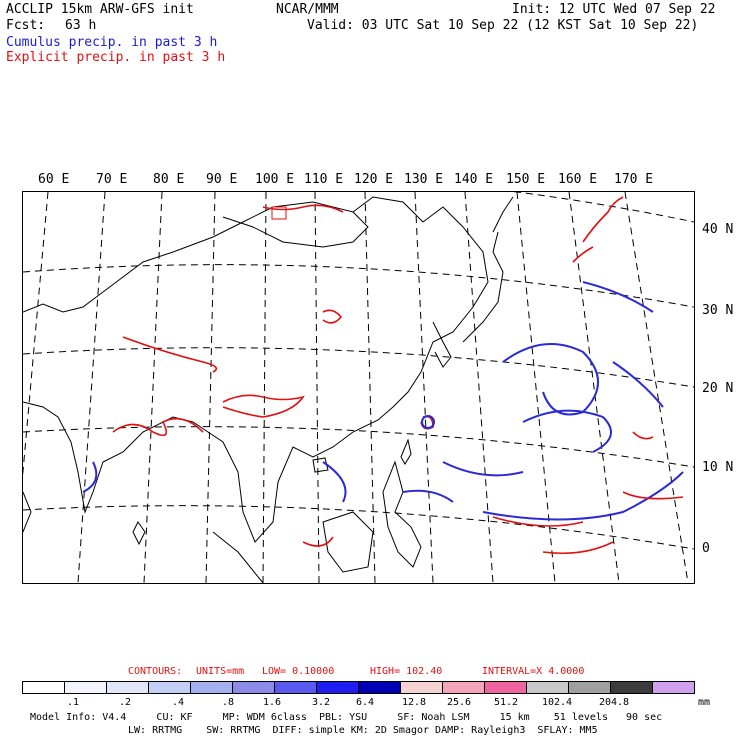  Describe the element at coordinates (324, 179) in the screenshot. I see `lon-label-110e: 110 E` at that location.